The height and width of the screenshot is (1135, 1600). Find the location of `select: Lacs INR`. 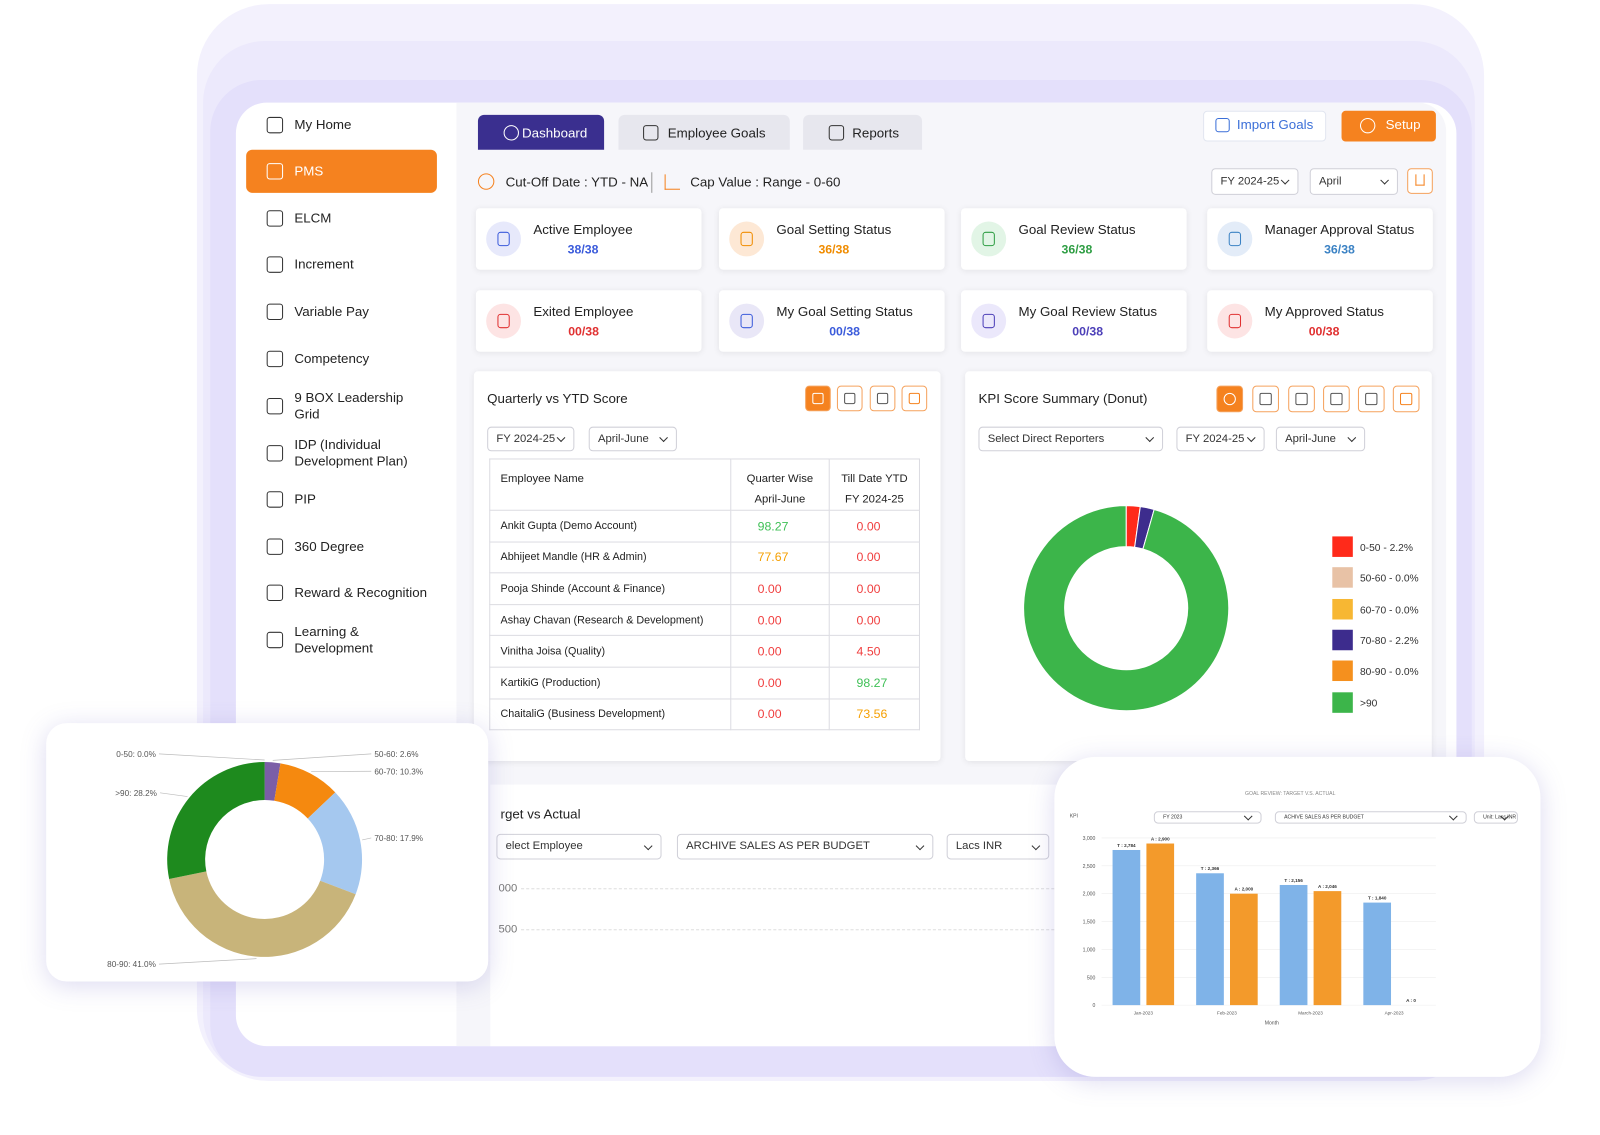

select: Lacs INR is located at coordinates (998, 846).